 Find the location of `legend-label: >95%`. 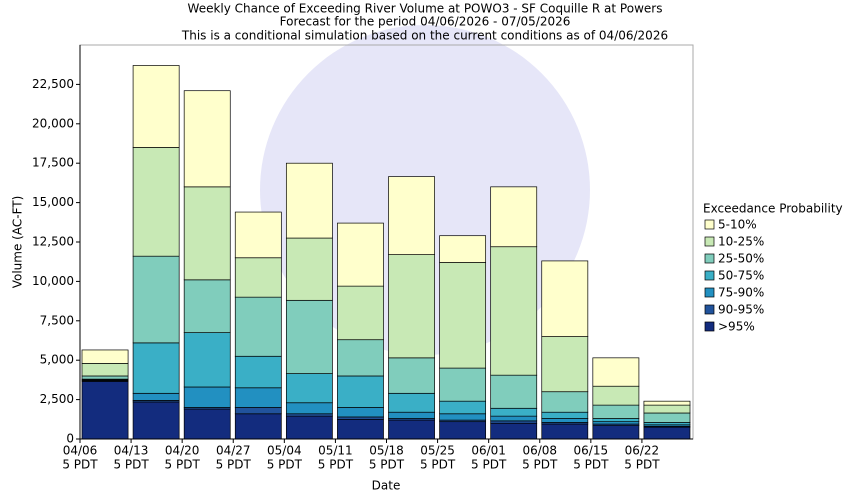

legend-label: >95% is located at coordinates (736, 327).